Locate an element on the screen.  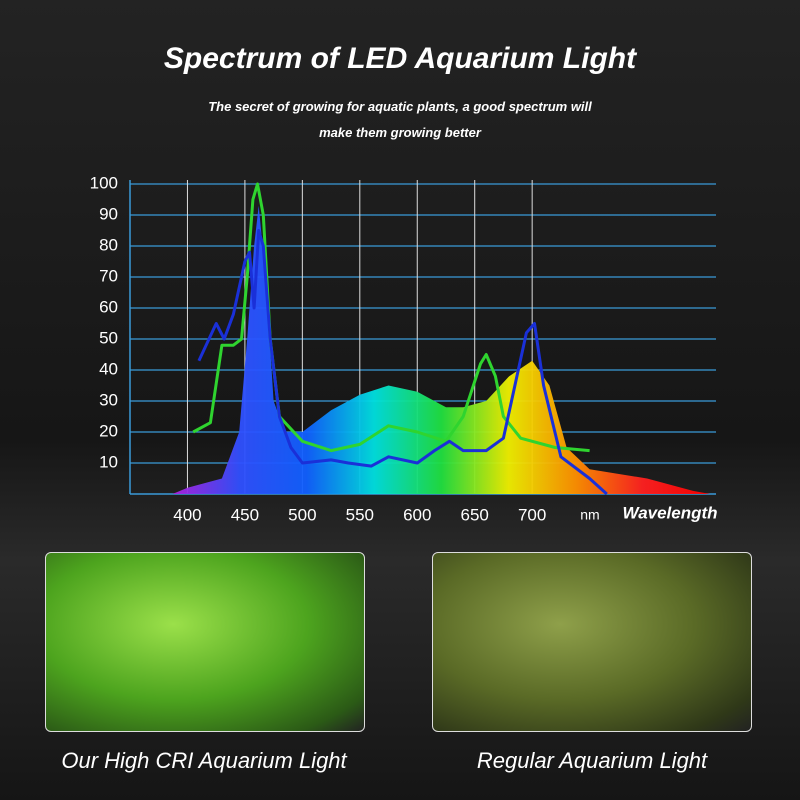
x-tick-label: 450 is located at coordinates (245, 514).